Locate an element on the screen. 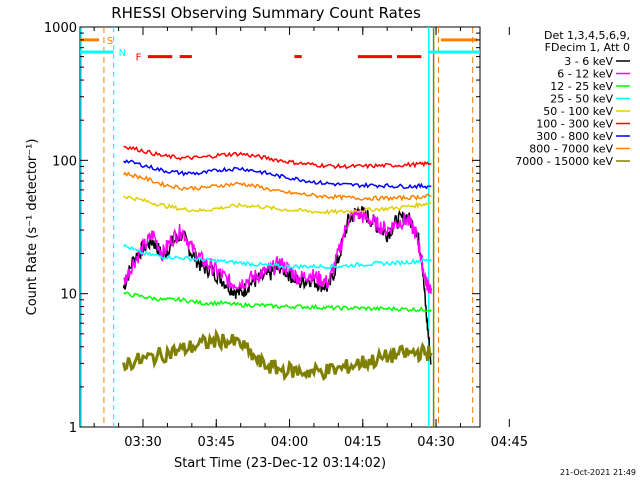  x-axis-label: Start Time (23-Dec-12 03:14:02) is located at coordinates (280, 463).